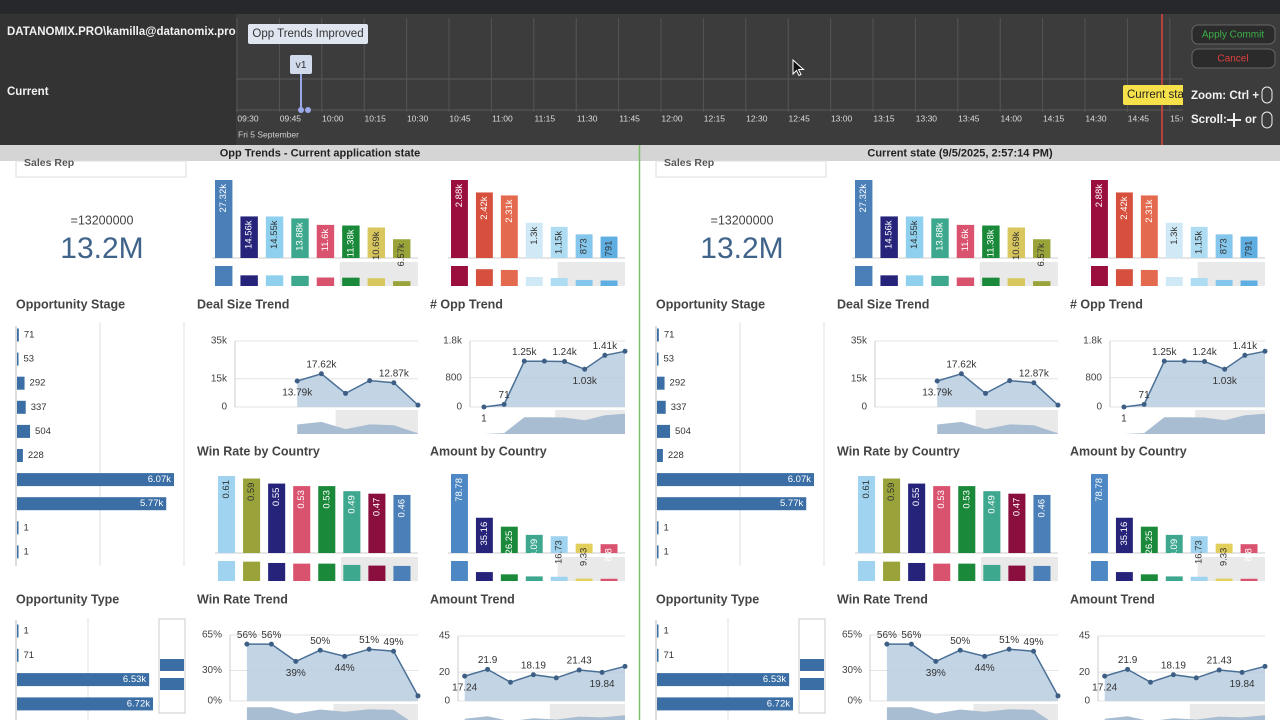 The image size is (1280, 720). I want to click on cancel-button-label: Cancel, so click(1232, 59).